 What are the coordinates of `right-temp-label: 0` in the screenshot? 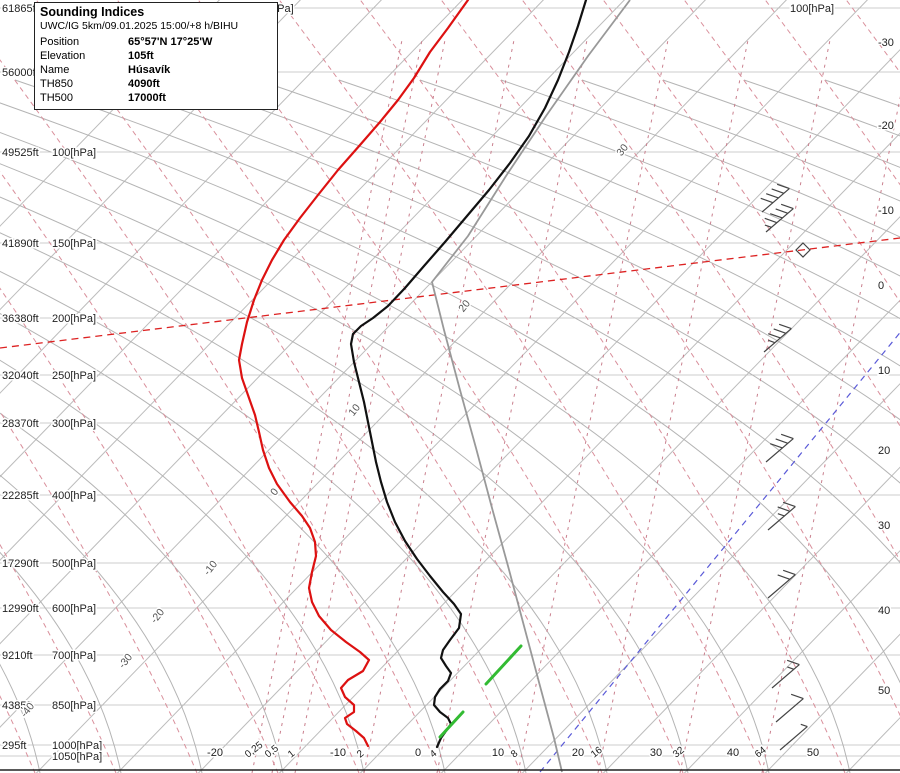 It's located at (881, 286).